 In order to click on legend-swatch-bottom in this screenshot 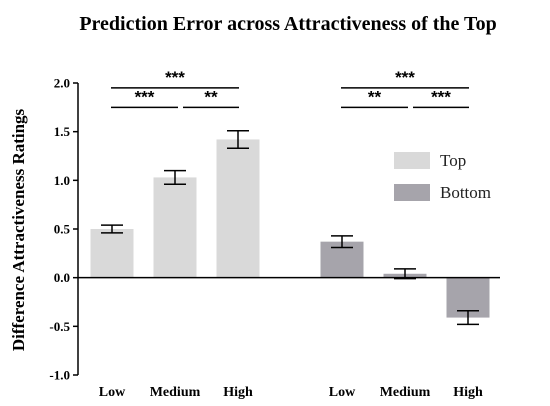, I will do `click(412, 192)`.